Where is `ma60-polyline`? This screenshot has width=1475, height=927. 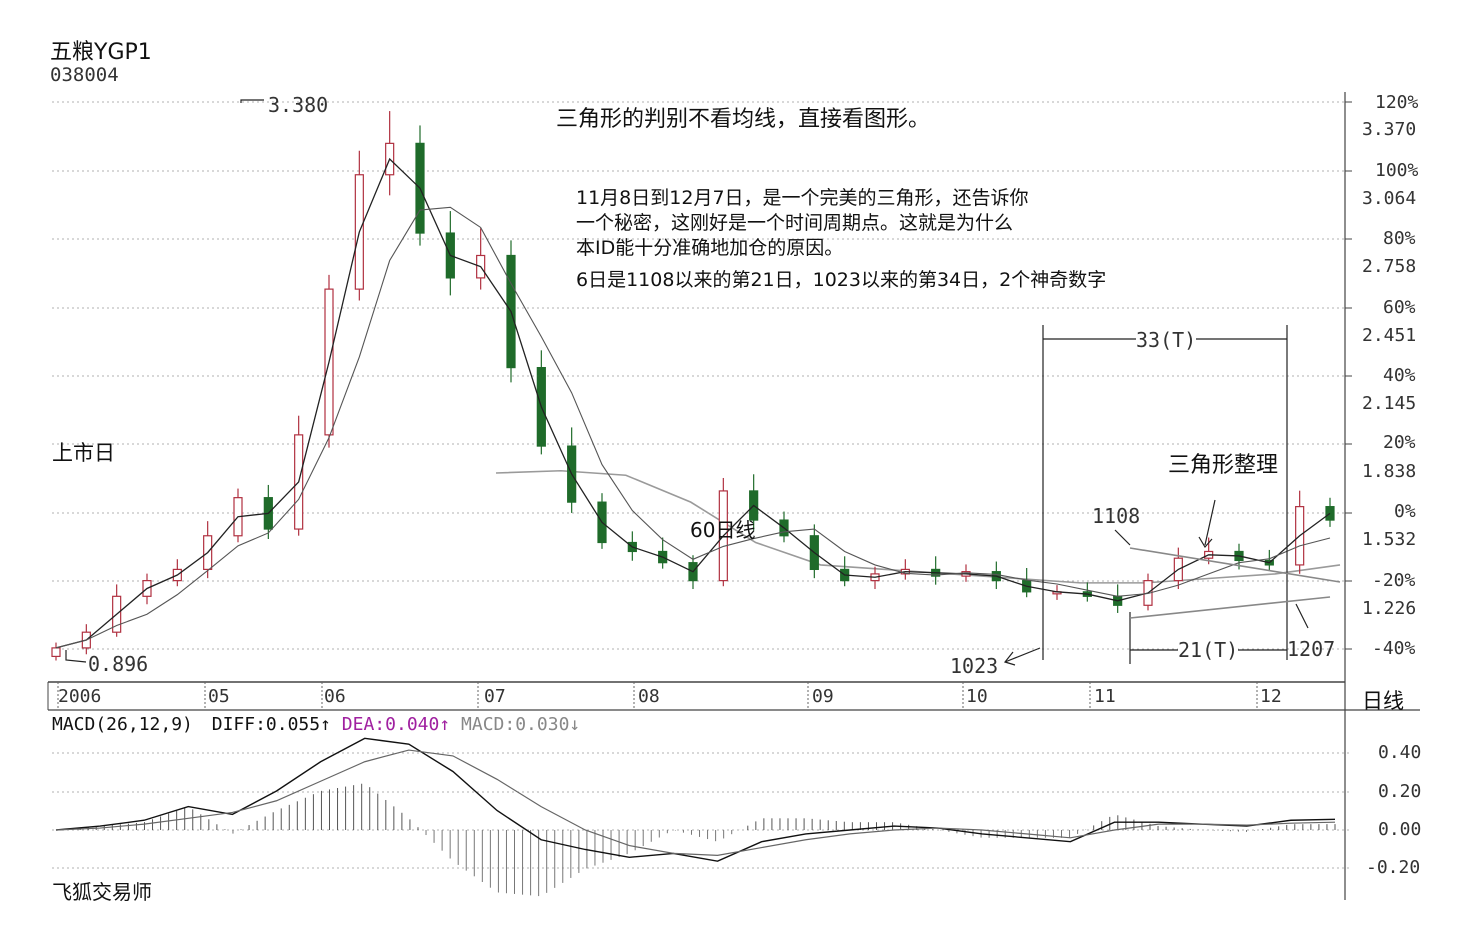
ma60-polyline is located at coordinates (918, 526).